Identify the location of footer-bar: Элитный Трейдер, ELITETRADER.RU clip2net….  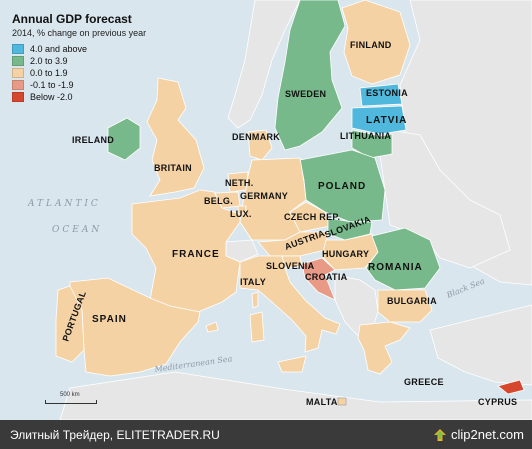
(266, 434).